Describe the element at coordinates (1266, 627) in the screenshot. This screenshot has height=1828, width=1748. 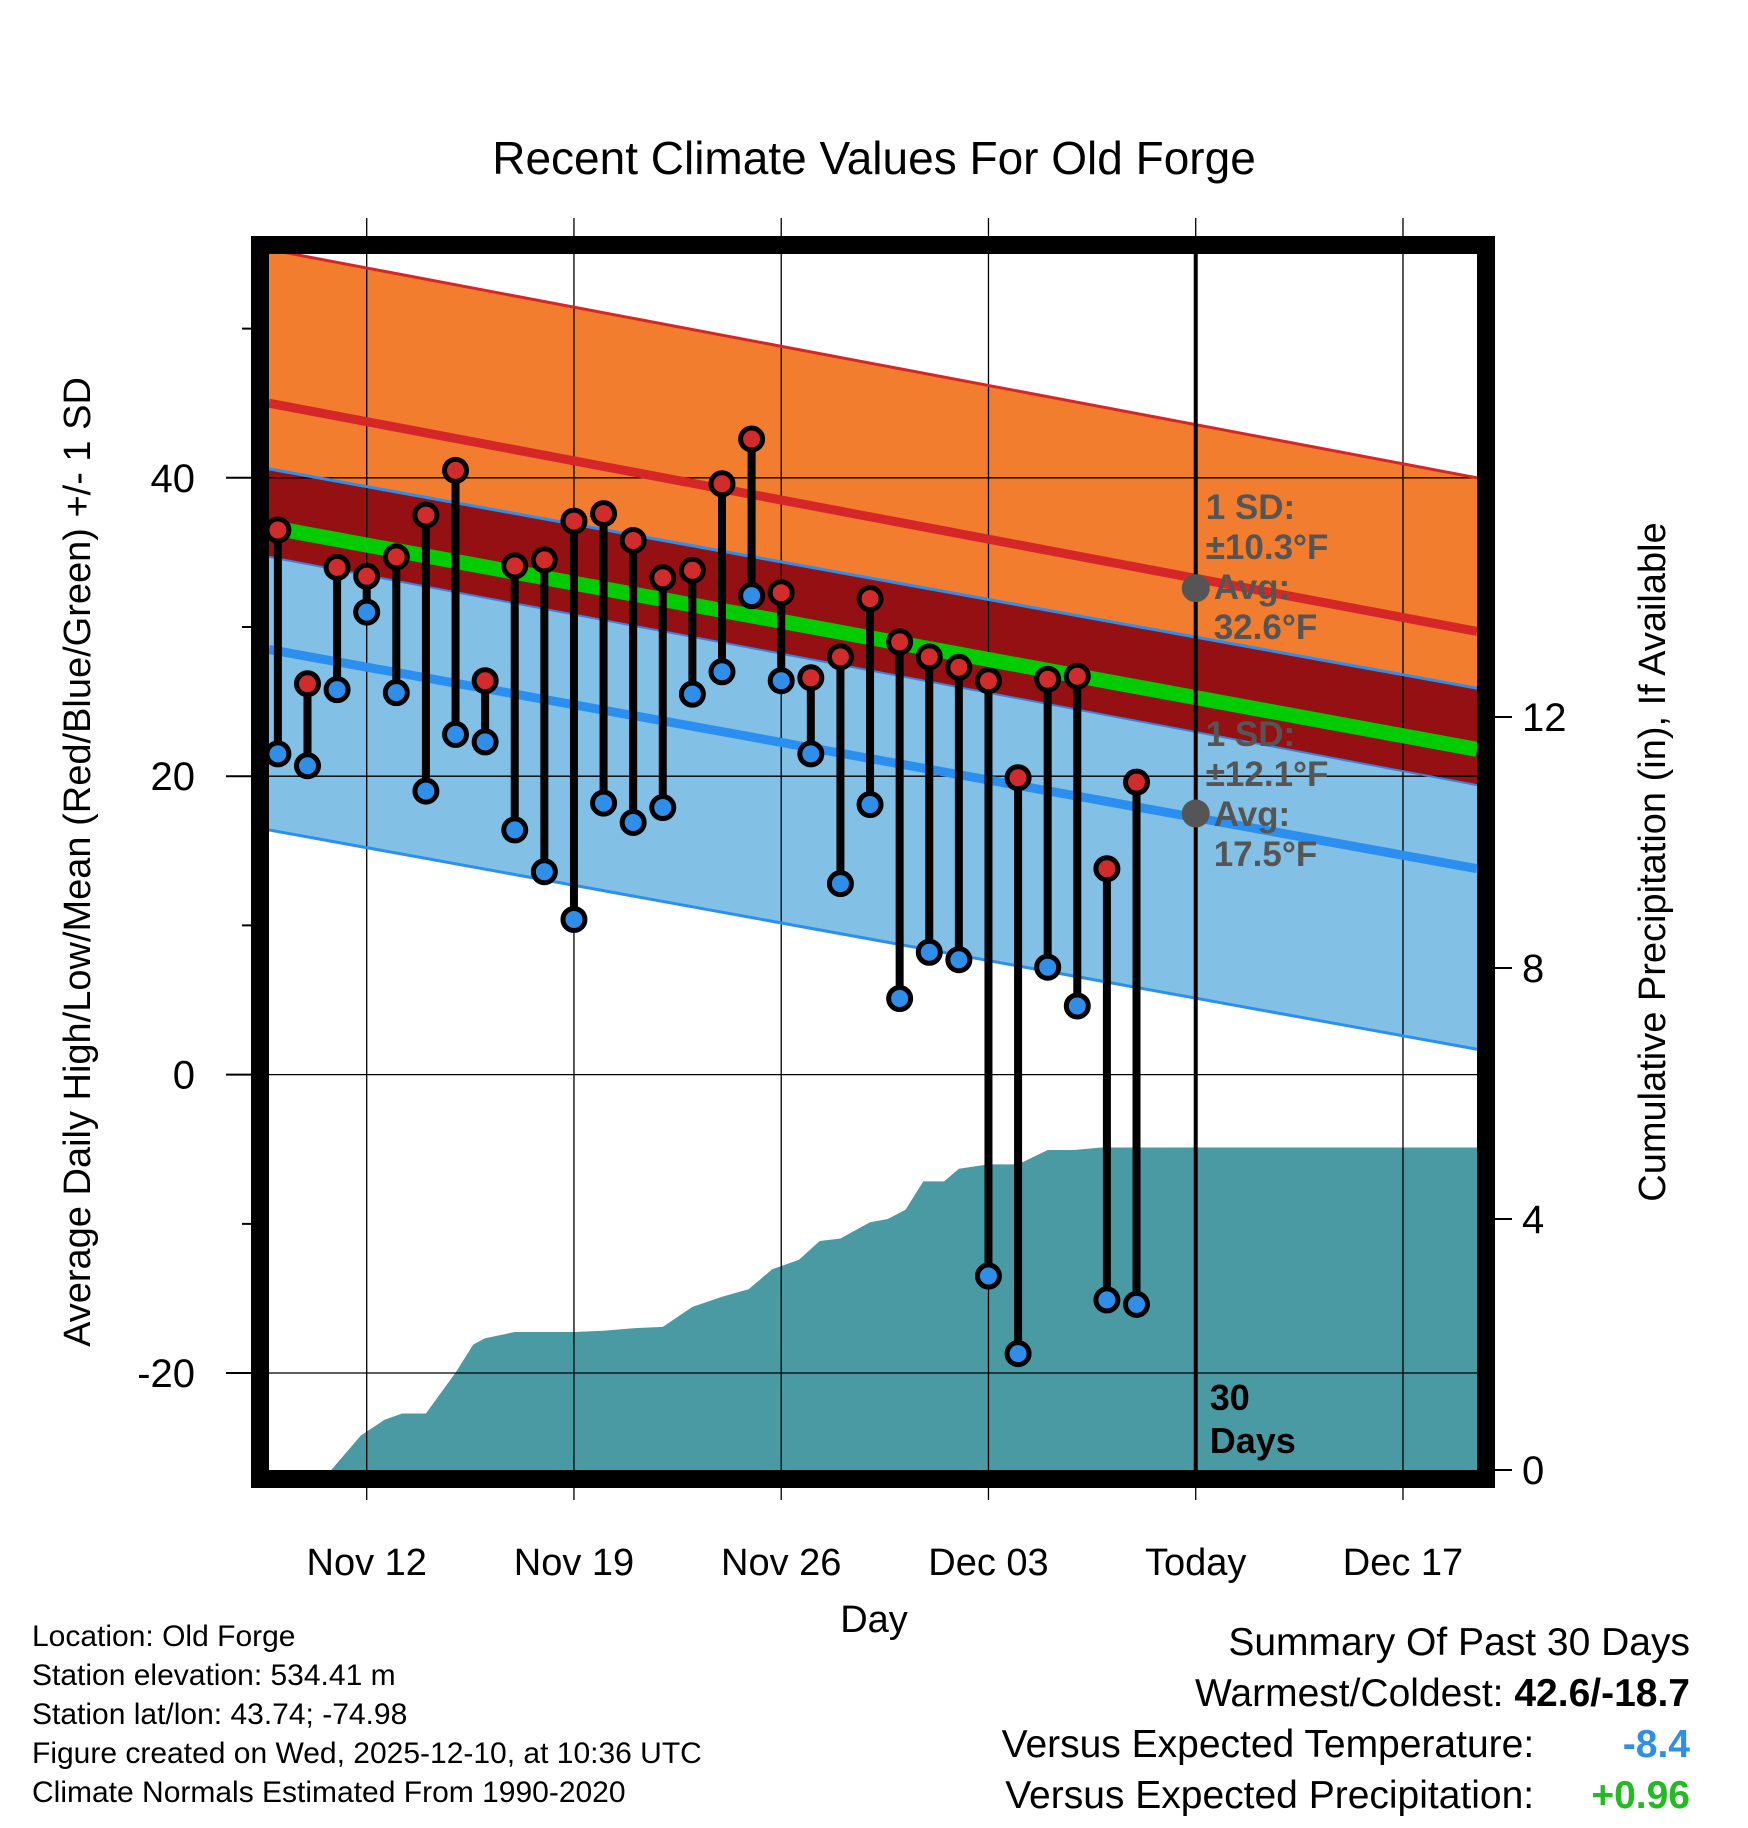
I see `high-sd-annotation: 32.6°F` at that location.